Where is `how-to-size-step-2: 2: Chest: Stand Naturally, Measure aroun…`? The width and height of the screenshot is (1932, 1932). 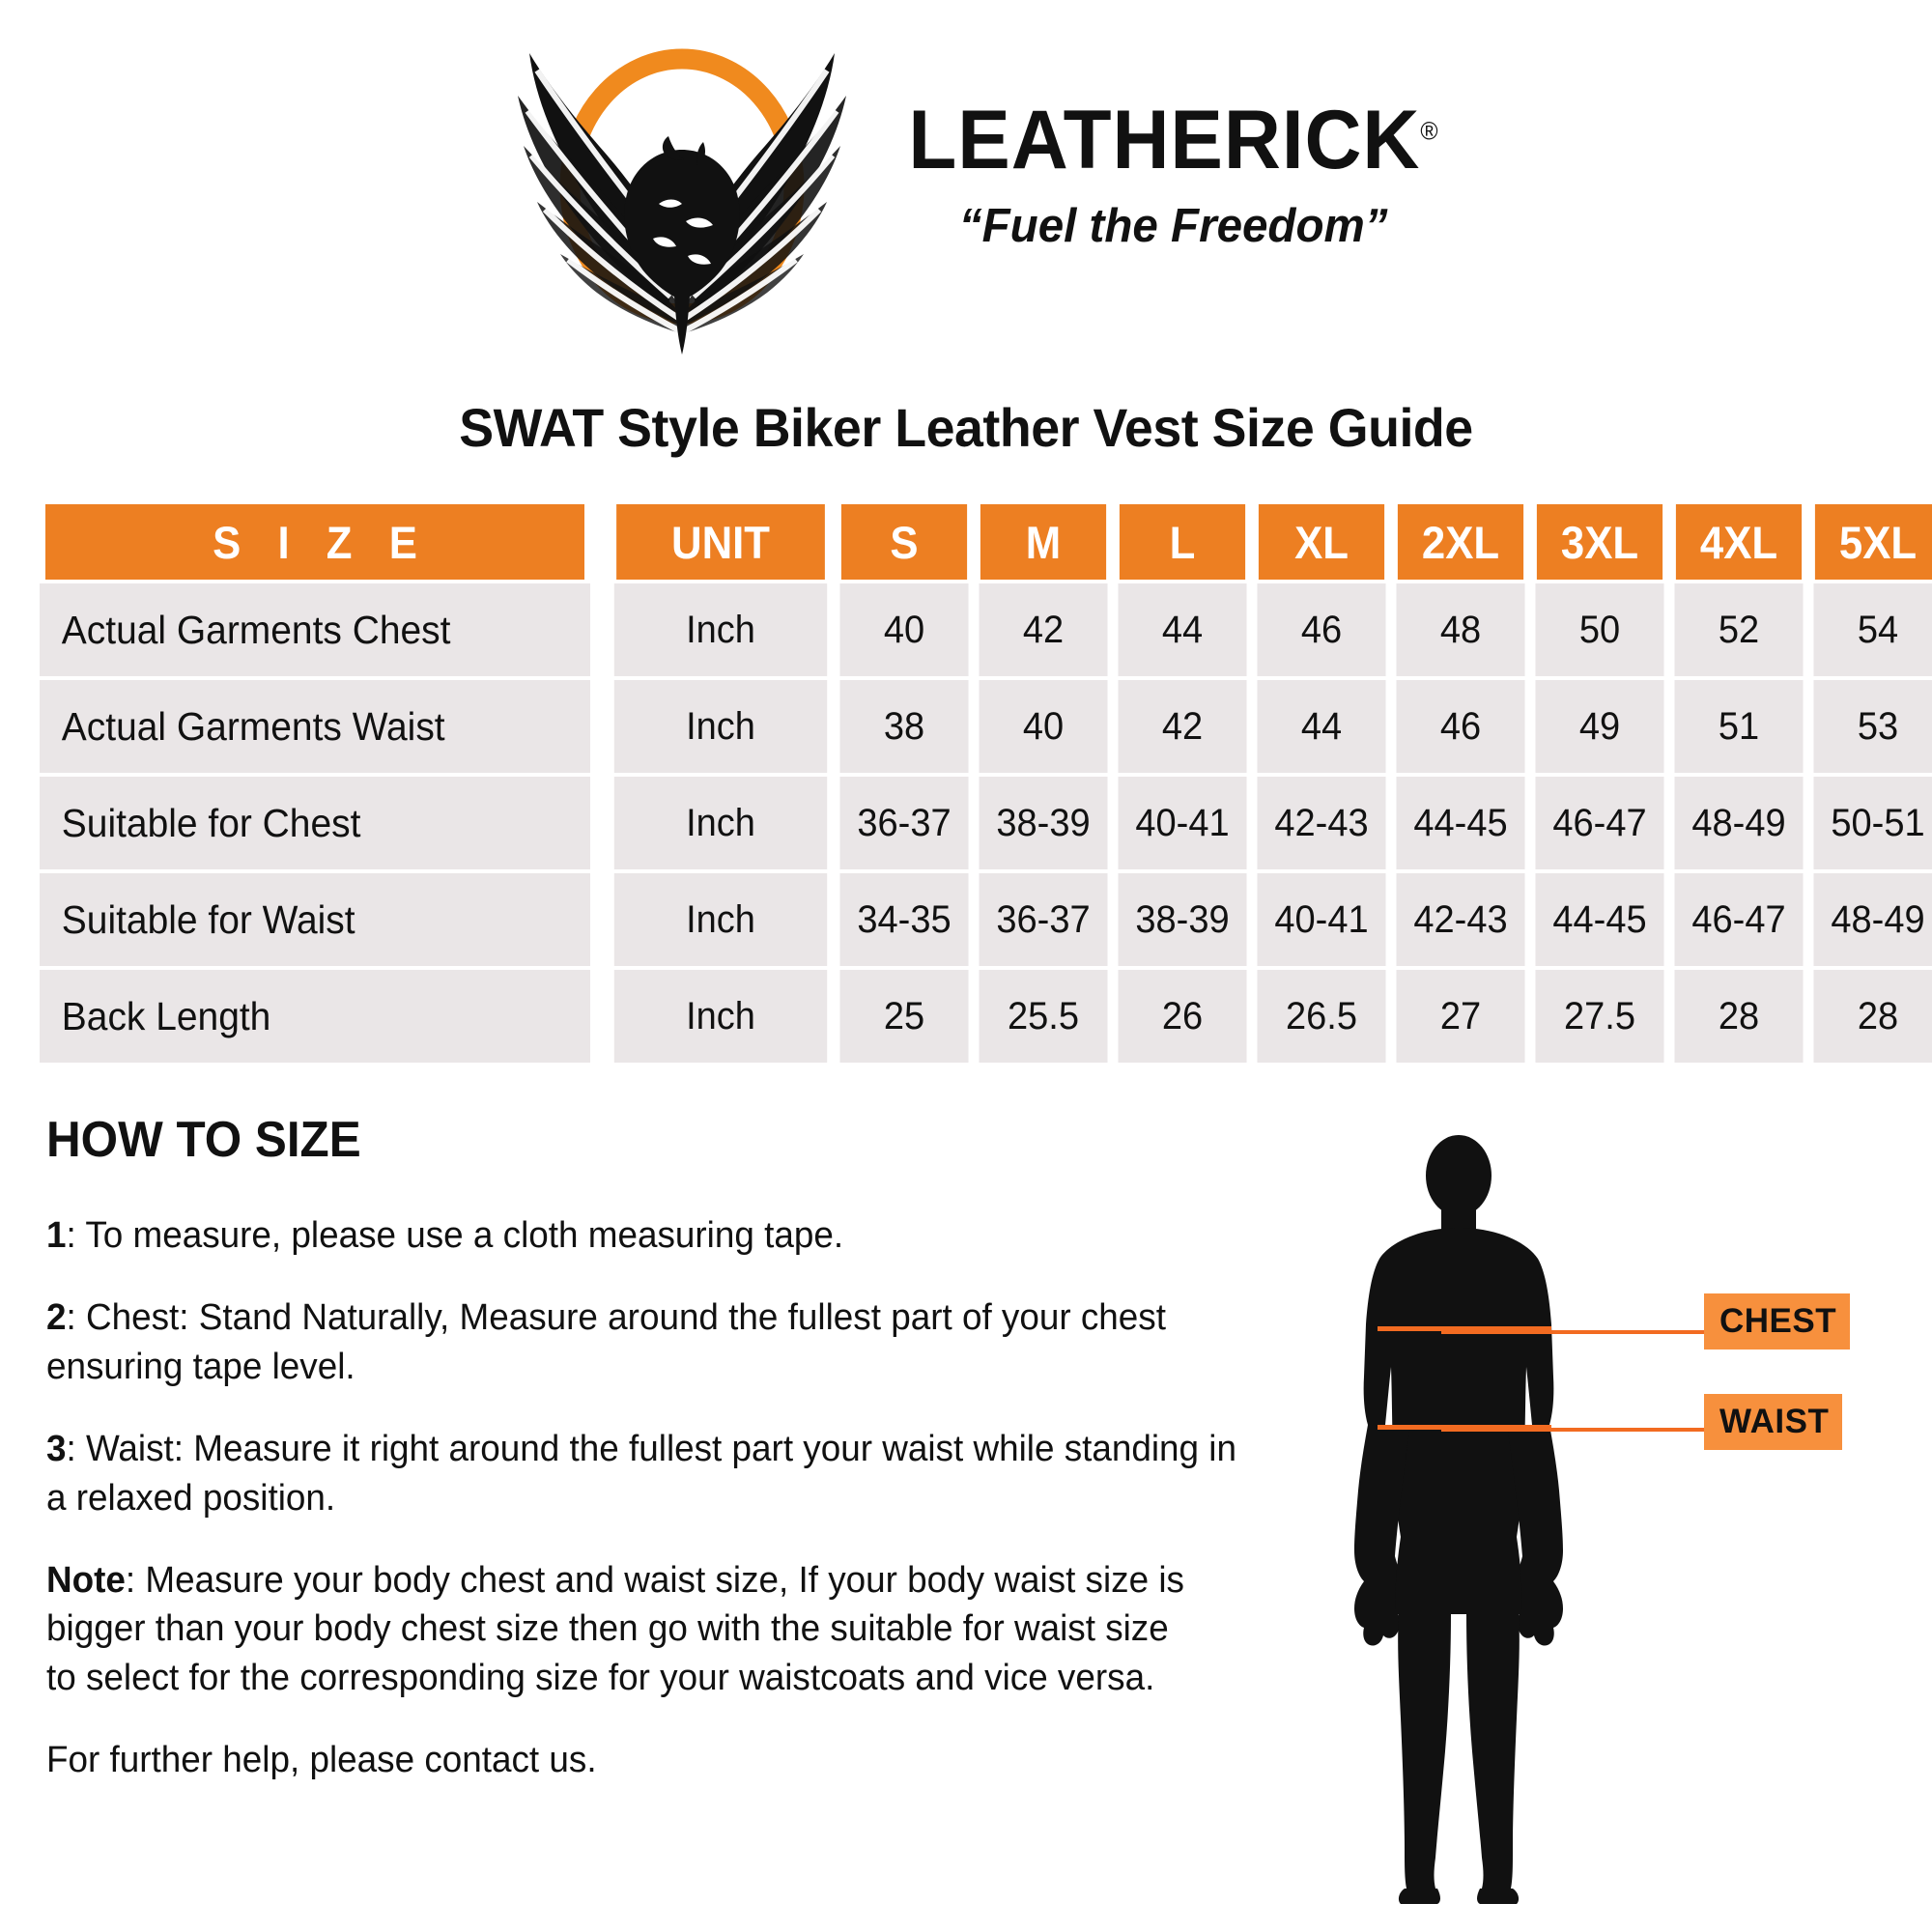 how-to-size-step-2: 2: Chest: Stand Naturally, Measure aroun… is located at coordinates (646, 1342).